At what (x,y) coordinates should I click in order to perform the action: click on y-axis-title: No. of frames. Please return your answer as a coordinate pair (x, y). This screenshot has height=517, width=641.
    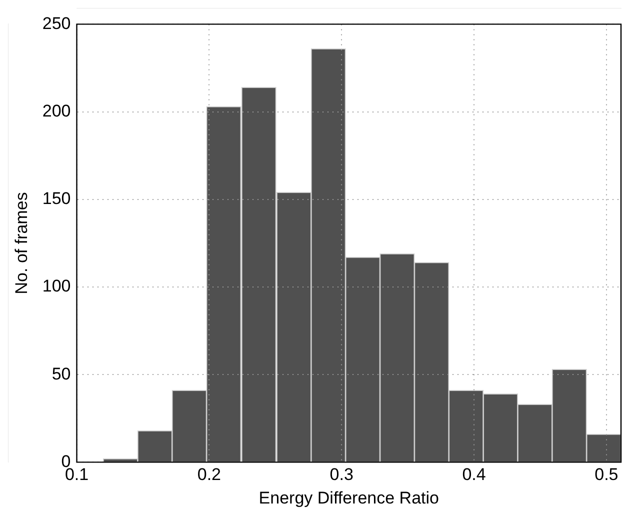
    Looking at the image, I should click on (21, 243).